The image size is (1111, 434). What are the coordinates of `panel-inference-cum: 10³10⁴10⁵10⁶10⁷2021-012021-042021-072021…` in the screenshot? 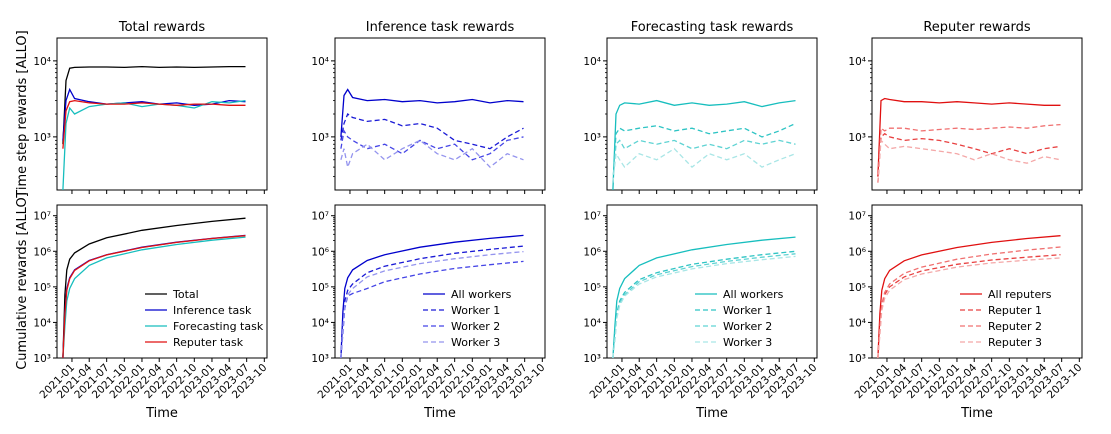 It's located at (429, 312).